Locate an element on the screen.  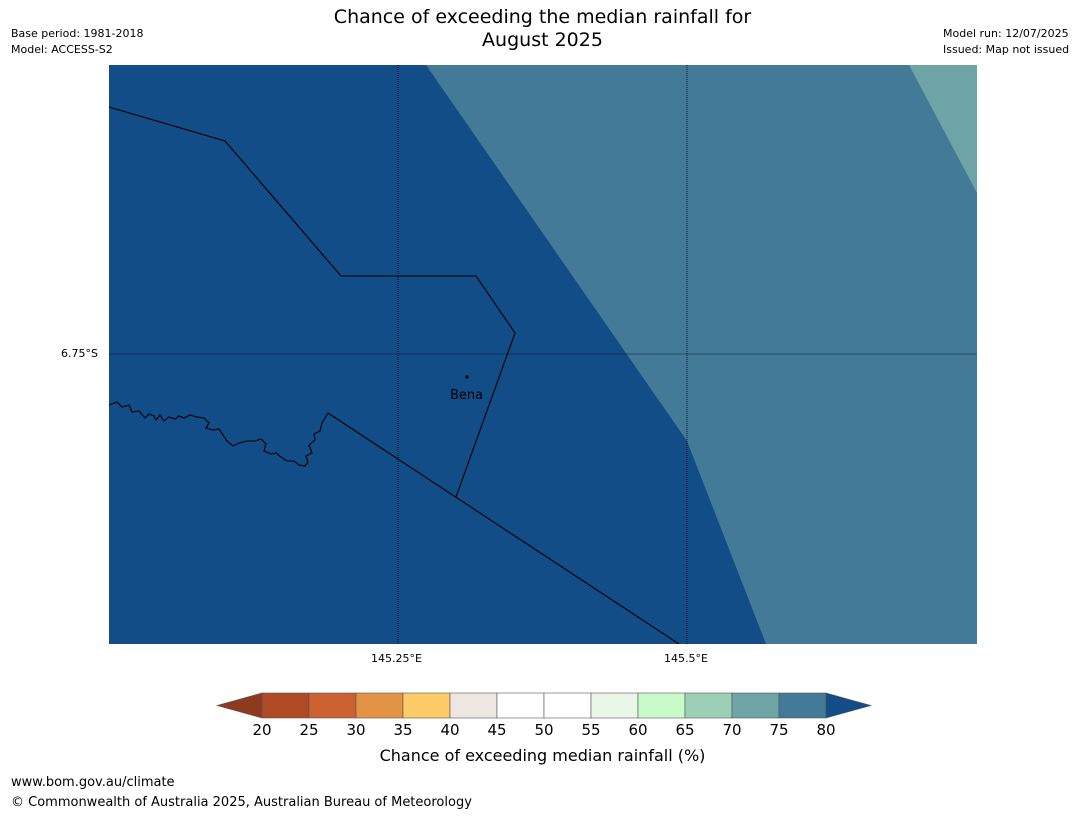
colorbar-tick-label: 40 is located at coordinates (449, 730).